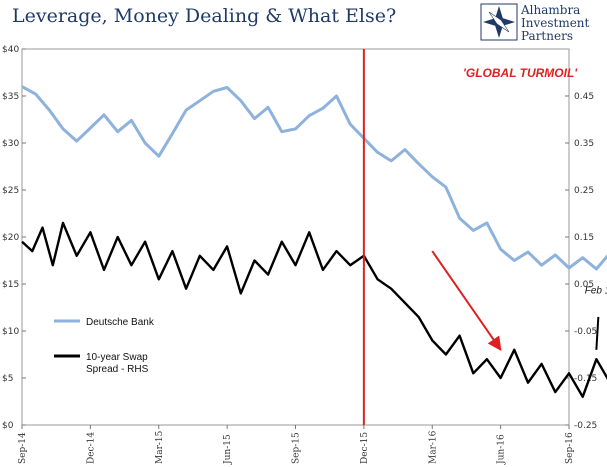 This screenshot has height=467, width=607. What do you see at coordinates (585, 332) in the screenshot?
I see `y-right-tick-label: -0.05` at bounding box center [585, 332].